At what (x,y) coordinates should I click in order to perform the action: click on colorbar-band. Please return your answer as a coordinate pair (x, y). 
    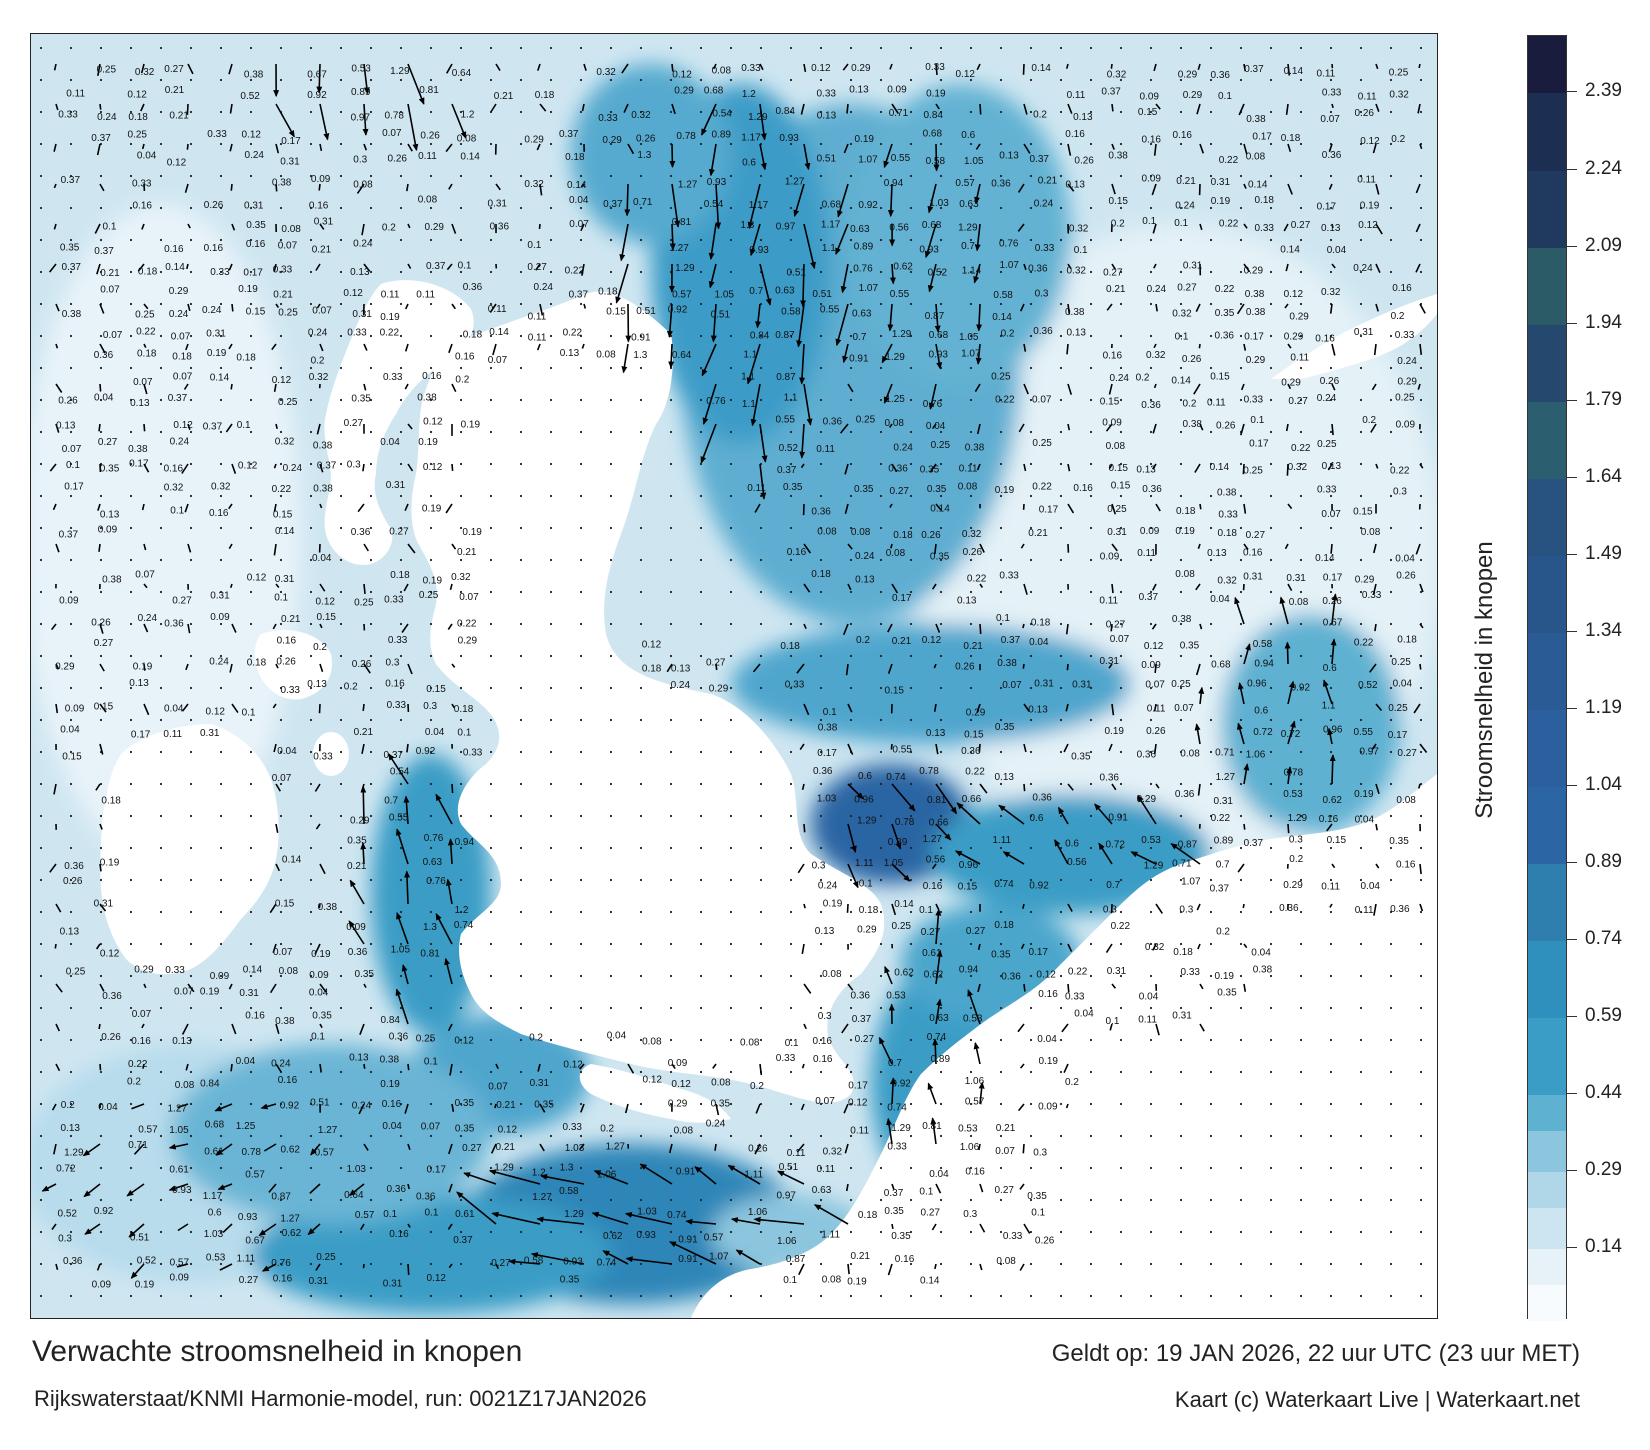
    Looking at the image, I should click on (1547, 1055).